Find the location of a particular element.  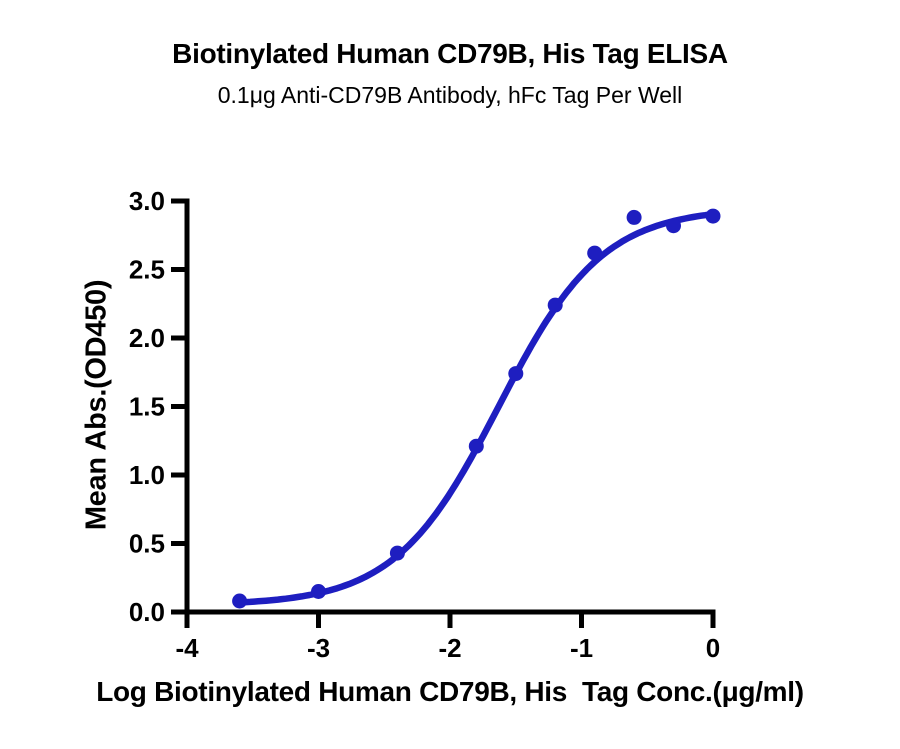

x-tick-label: -3 is located at coordinates (318, 648).